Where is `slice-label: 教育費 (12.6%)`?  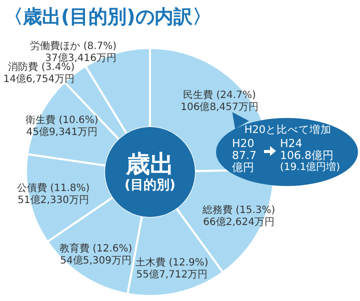 slice-label: 教育費 (12.6%) is located at coordinates (95, 248).